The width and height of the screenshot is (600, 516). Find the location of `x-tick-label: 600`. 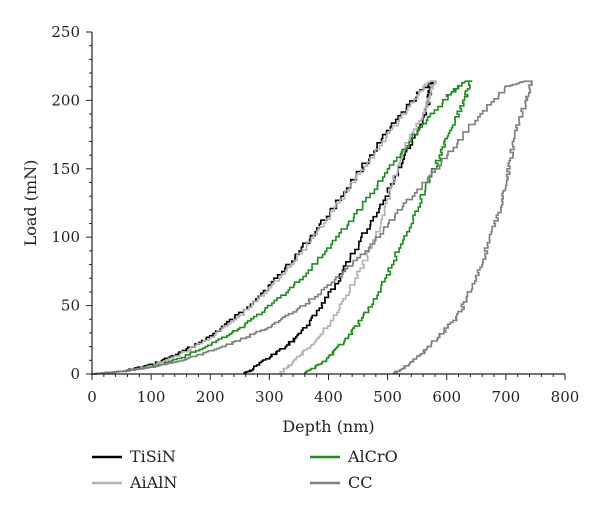

x-tick-label: 600 is located at coordinates (446, 397).